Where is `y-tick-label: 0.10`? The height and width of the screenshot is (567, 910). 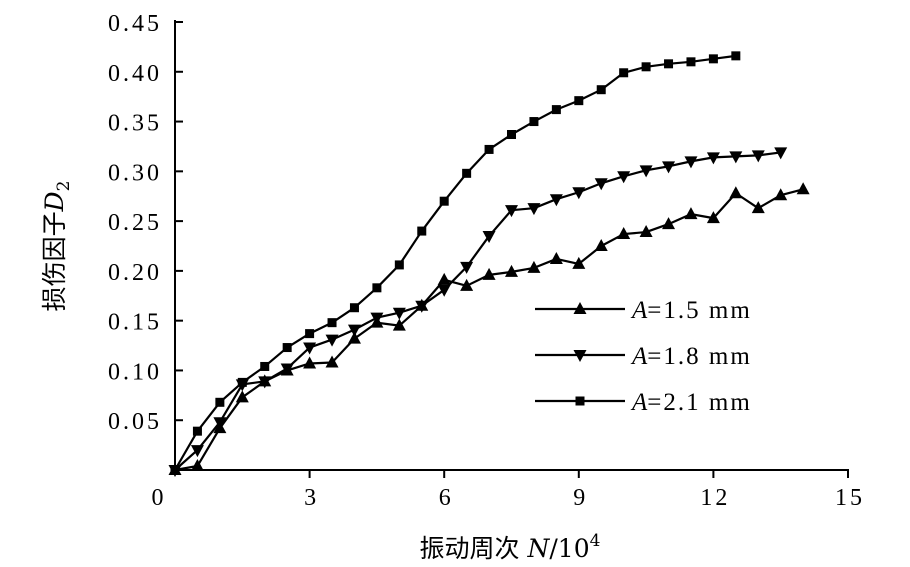 y-tick-label: 0.10 is located at coordinates (135, 372).